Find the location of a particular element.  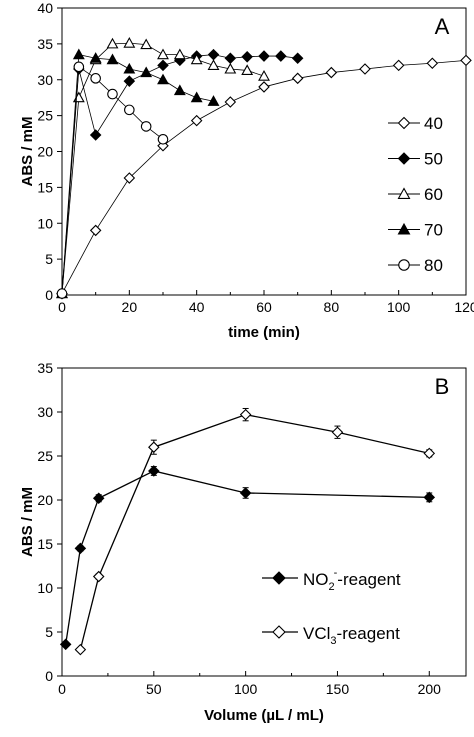

legend-label-a: 40 is located at coordinates (433, 123).